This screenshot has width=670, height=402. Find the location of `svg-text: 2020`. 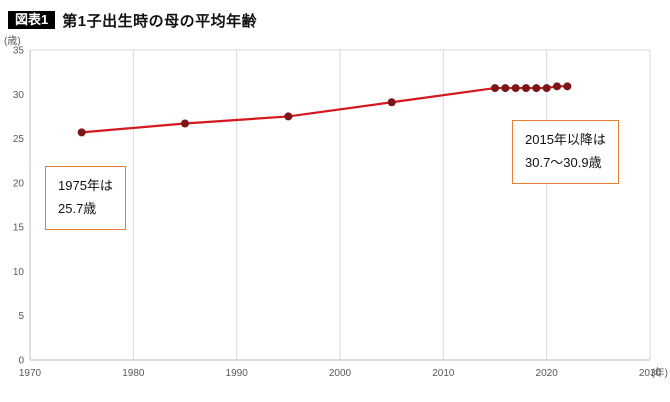

svg-text: 2020 is located at coordinates (547, 373).